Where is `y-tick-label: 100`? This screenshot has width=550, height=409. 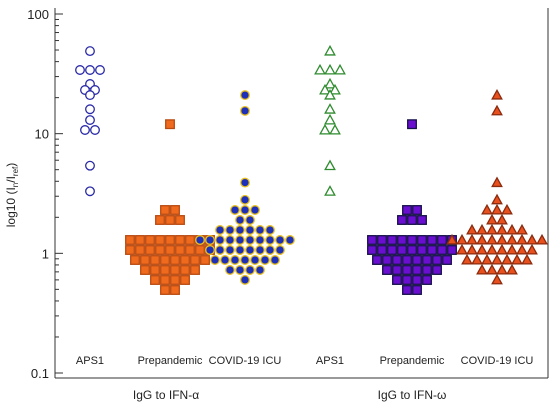 y-tick-label: 100 is located at coordinates (38, 14).